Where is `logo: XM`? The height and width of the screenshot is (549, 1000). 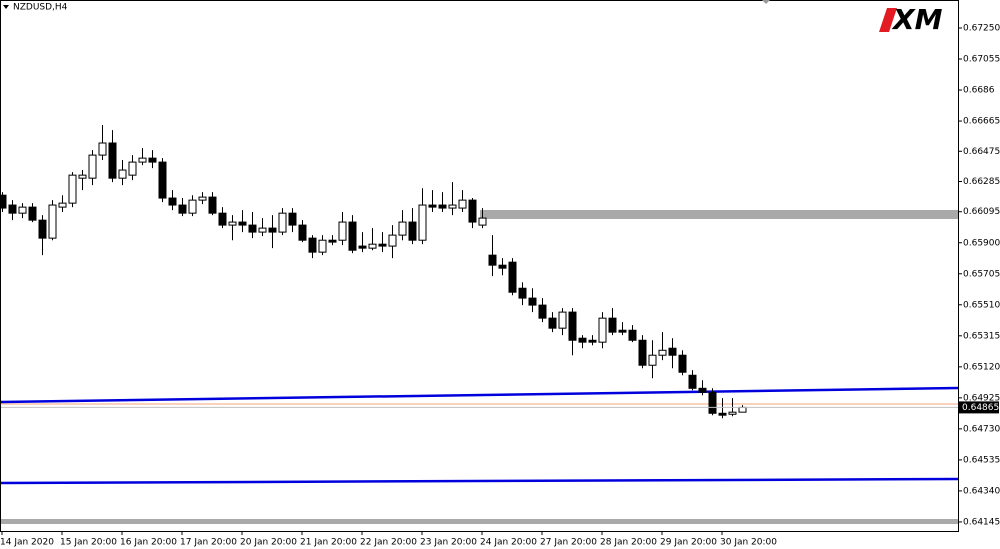 logo: XM is located at coordinates (917, 19).